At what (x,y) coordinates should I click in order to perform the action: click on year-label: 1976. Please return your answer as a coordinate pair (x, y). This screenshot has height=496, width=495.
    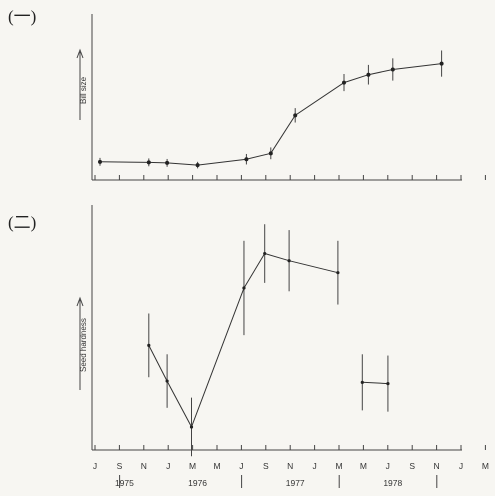
    Looking at the image, I should click on (197, 483).